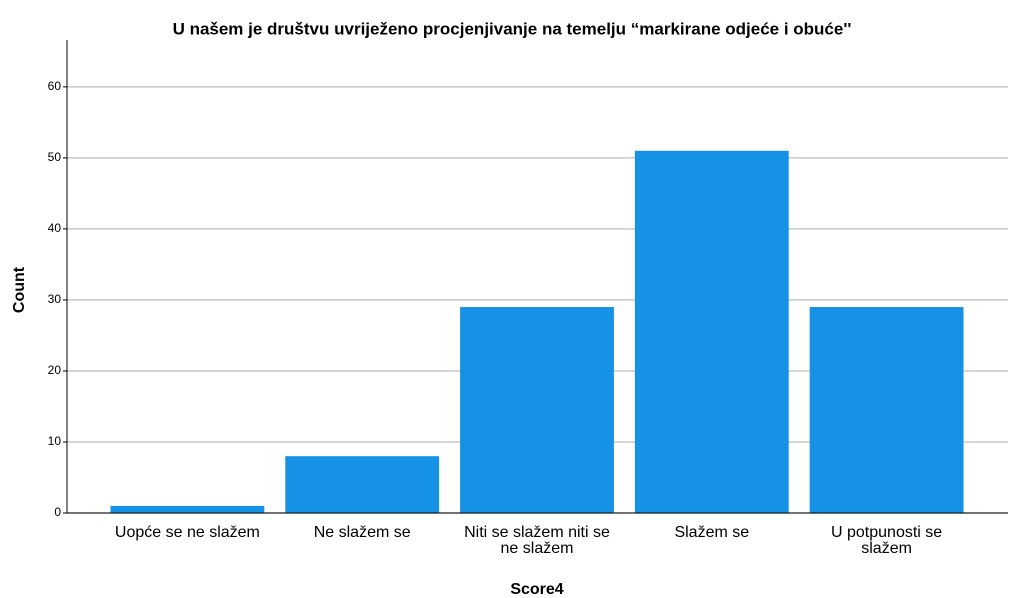 The height and width of the screenshot is (598, 1009). I want to click on y-tick-label: 60, so click(55, 86).